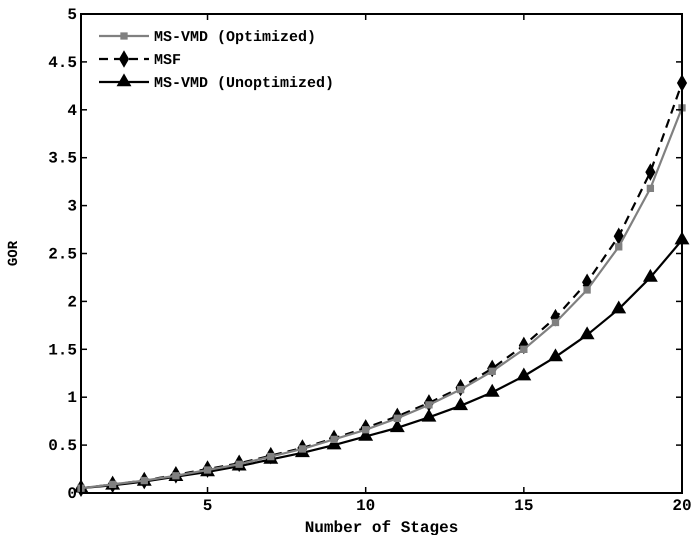 This screenshot has width=696, height=535. I want to click on x-tick-label: 5, so click(207, 506).